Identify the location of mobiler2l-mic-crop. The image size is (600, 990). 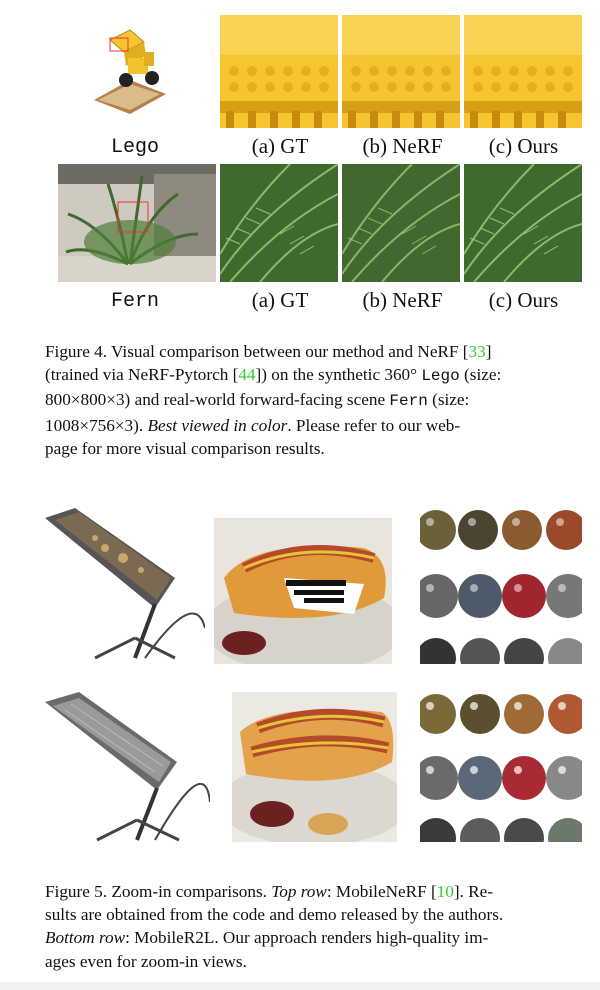
(127, 767).